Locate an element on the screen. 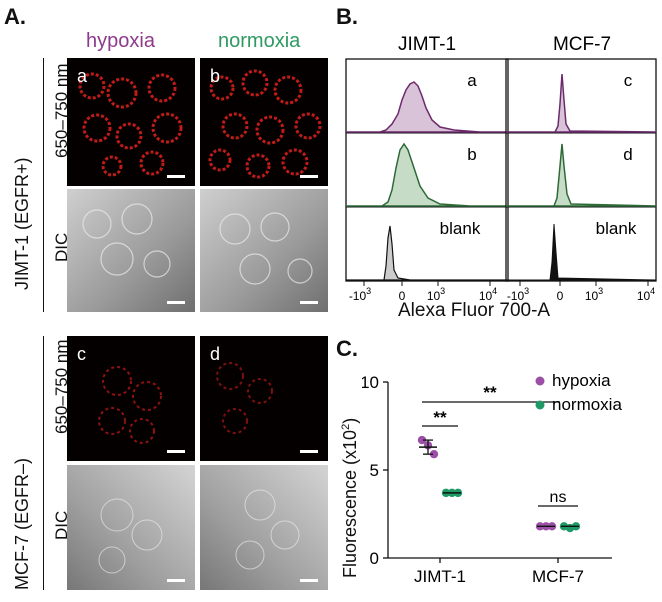  y-tick-label: 0 is located at coordinates (374, 558).